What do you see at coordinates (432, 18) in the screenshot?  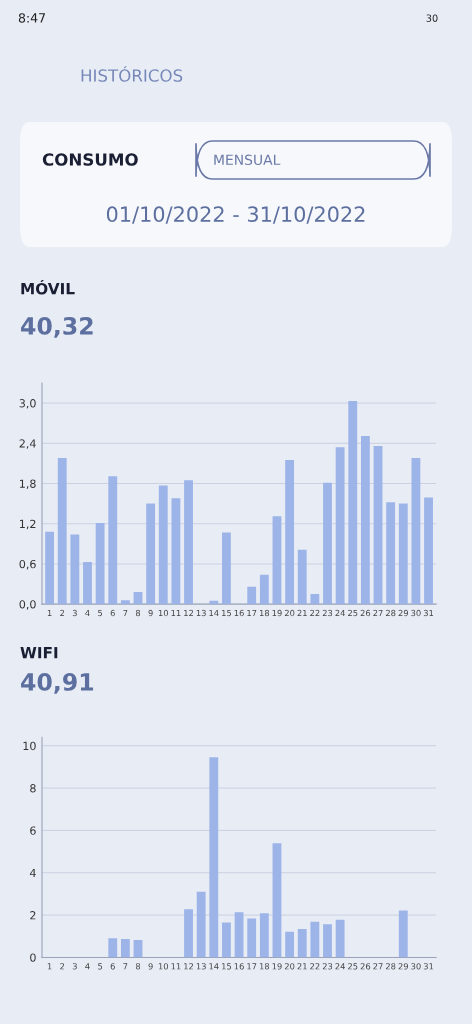 I see `text: 30` at bounding box center [432, 18].